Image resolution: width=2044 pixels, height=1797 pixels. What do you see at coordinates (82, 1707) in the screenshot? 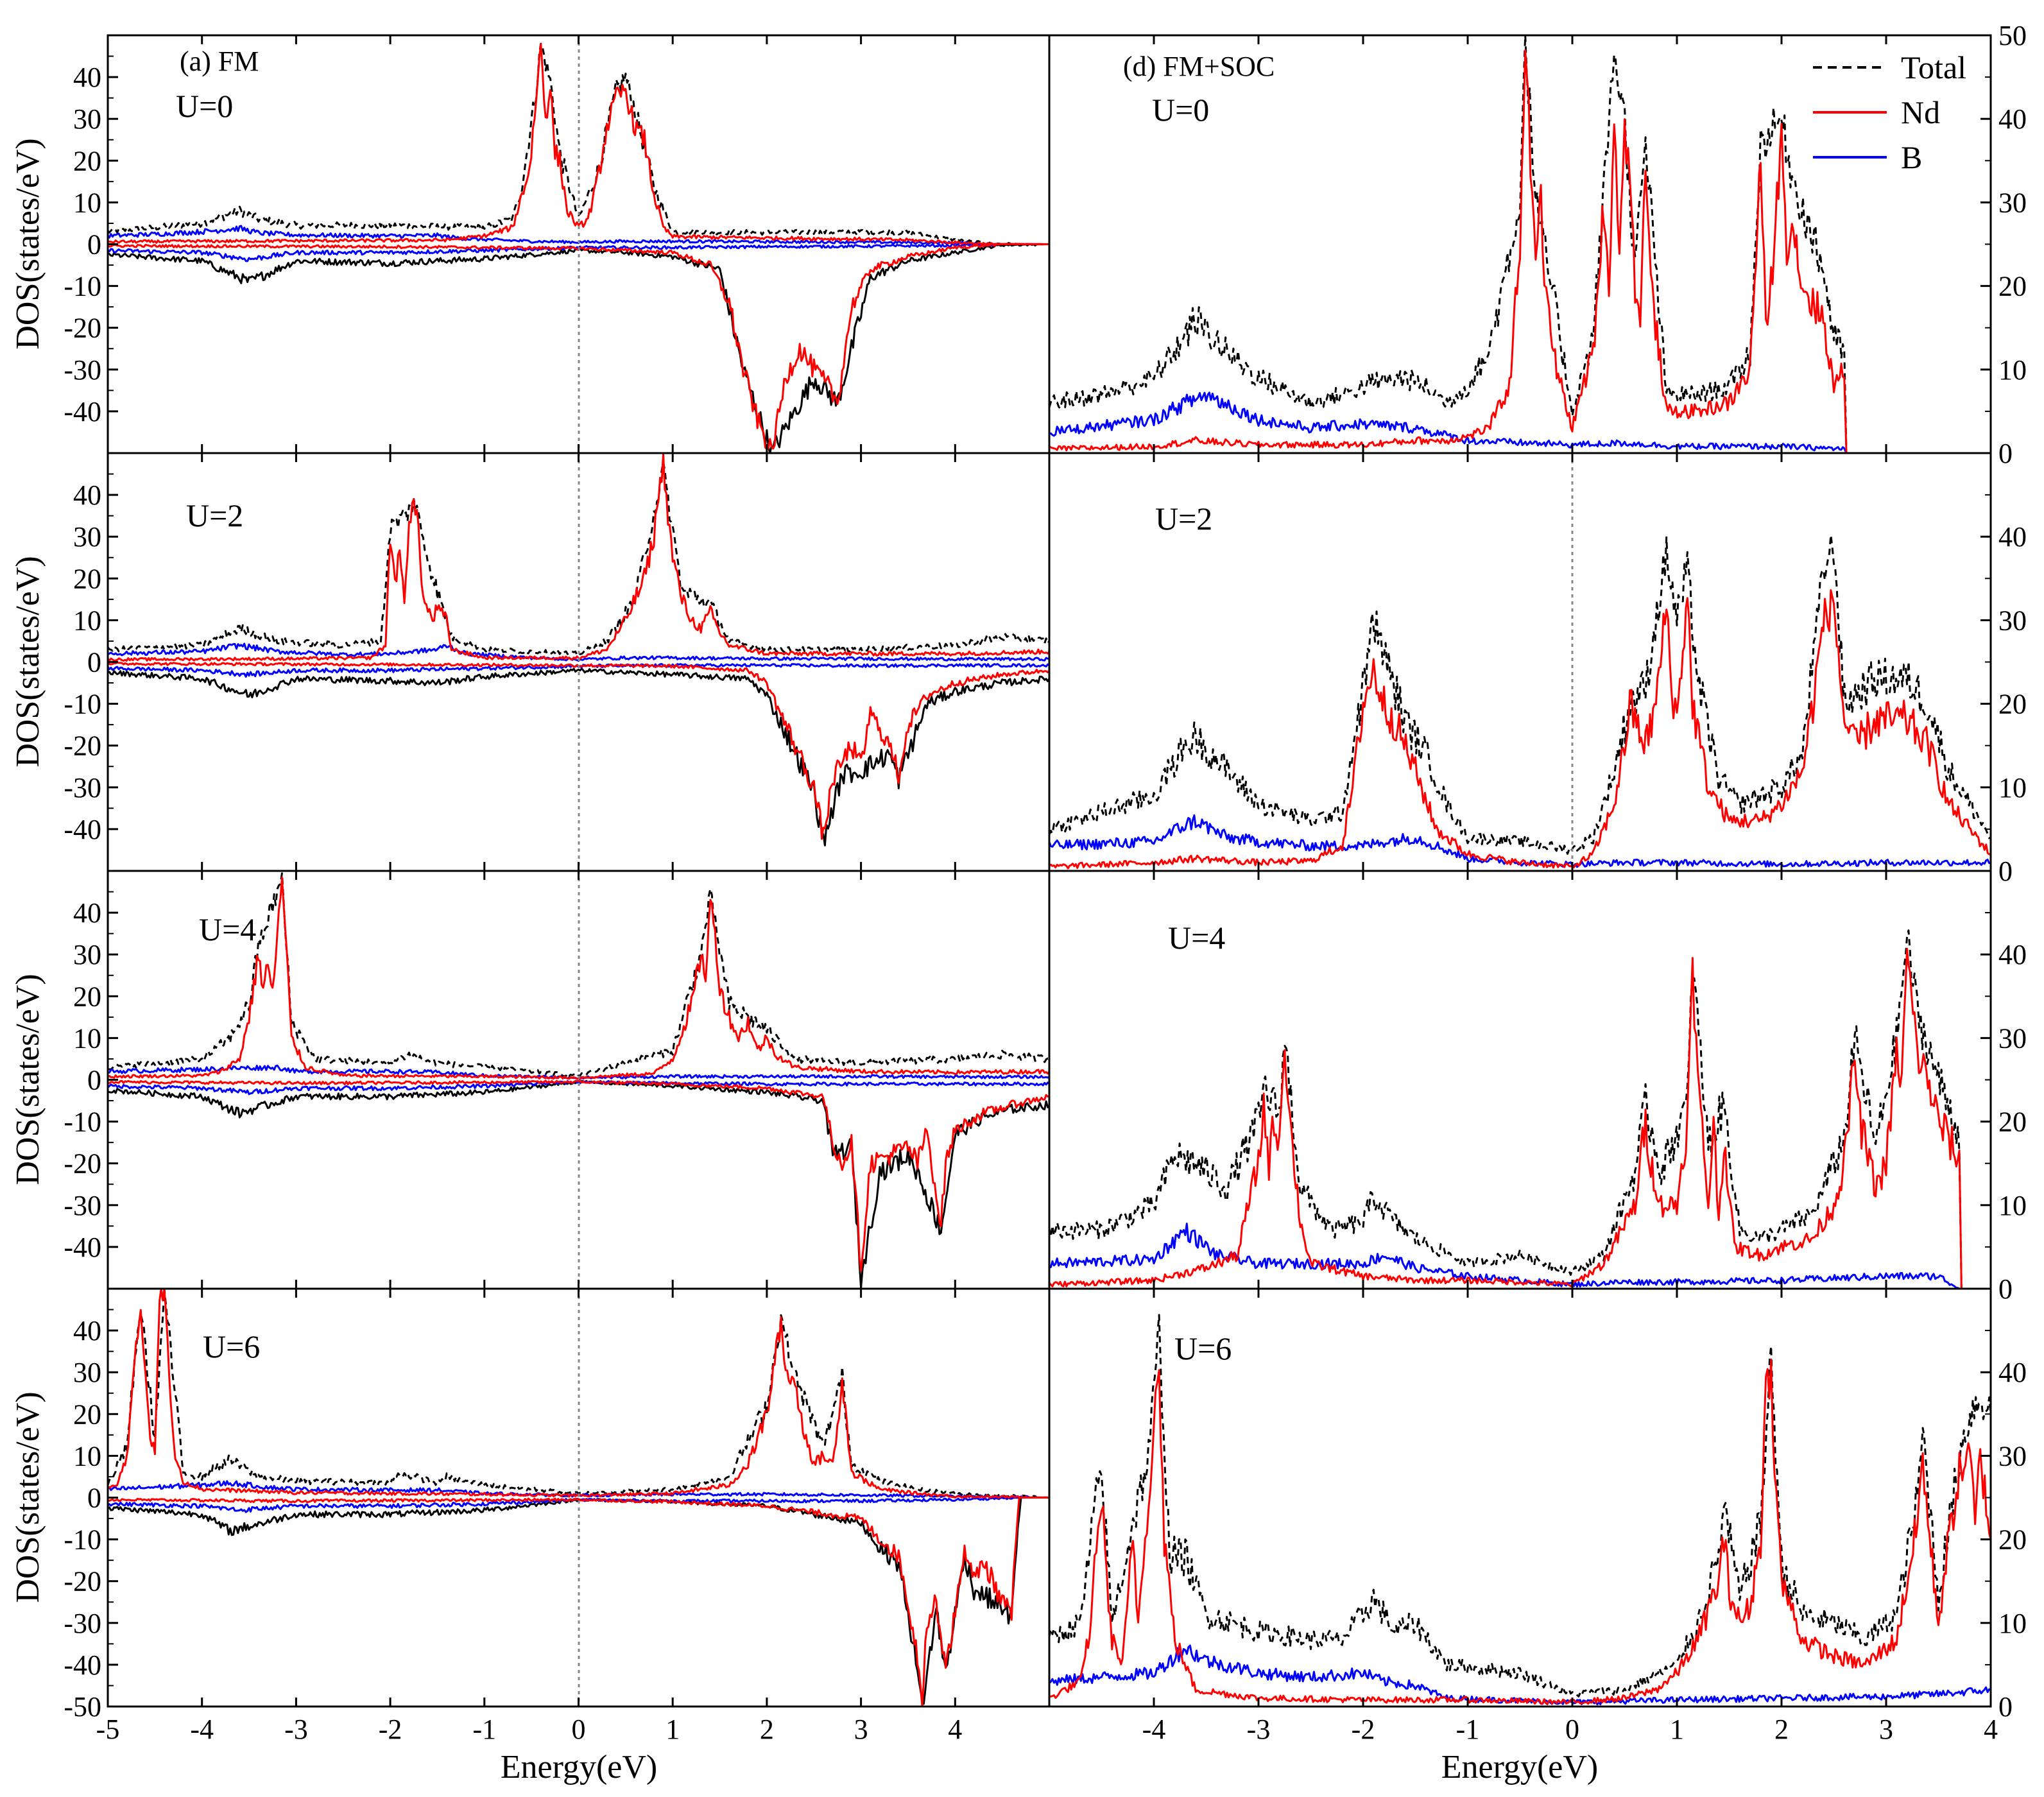
I see `y-tick-label: -50` at bounding box center [82, 1707].